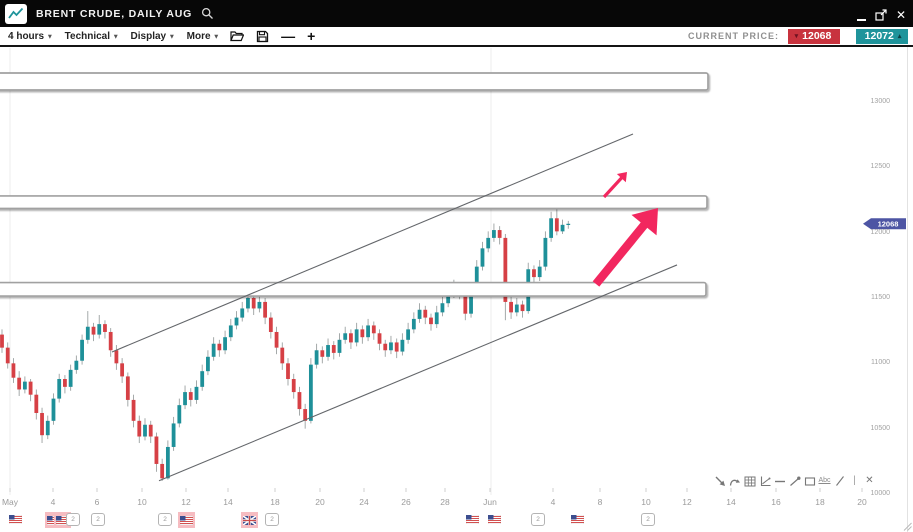 The image size is (913, 532). What do you see at coordinates (275, 502) in the screenshot?
I see `x-axis-tick-label: 18` at bounding box center [275, 502].